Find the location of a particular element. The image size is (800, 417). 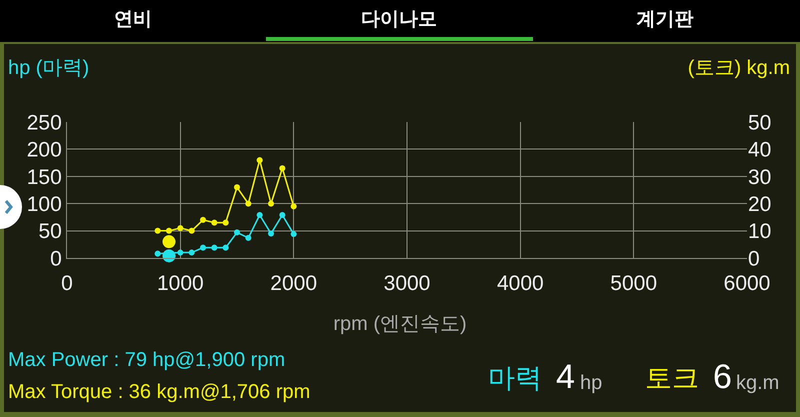

x-axis-title: rpm (엔진속도) is located at coordinates (400, 324).